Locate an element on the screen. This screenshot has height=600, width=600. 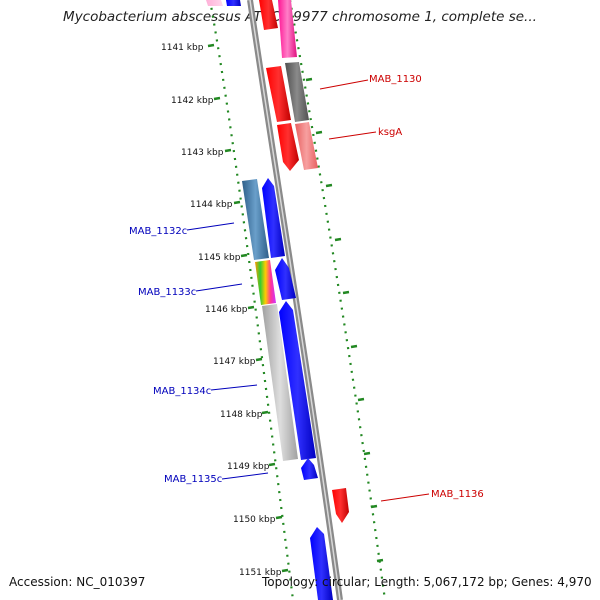
feature-top-light-pink is located at coordinates (214, 3).